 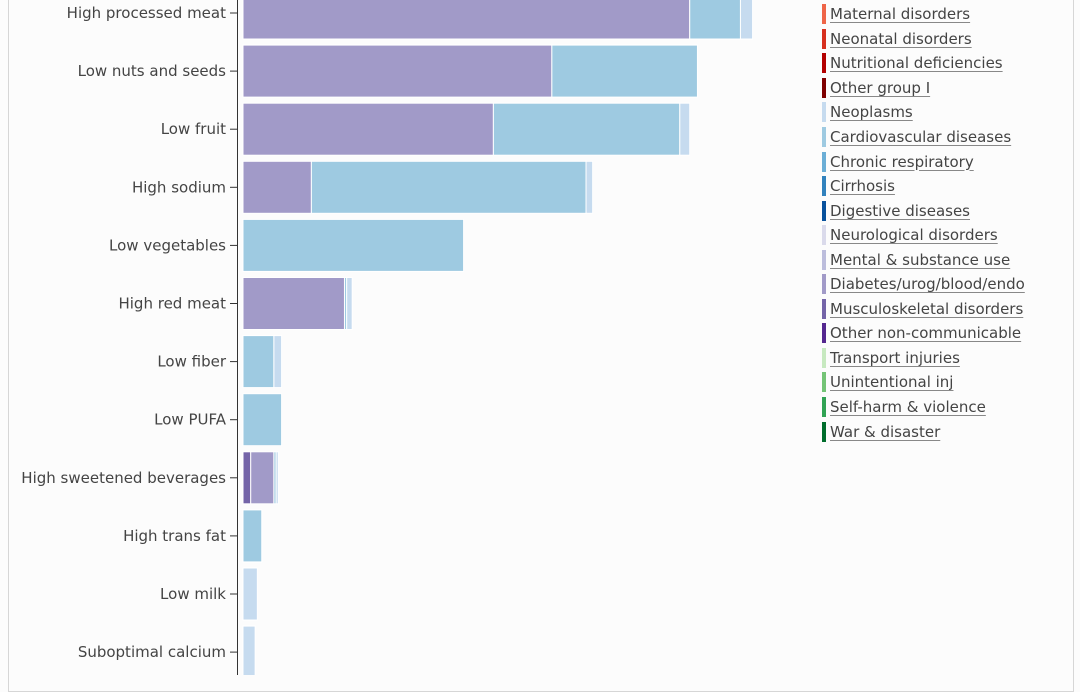 I want to click on legend-item: Transport injuries, so click(x=923, y=358).